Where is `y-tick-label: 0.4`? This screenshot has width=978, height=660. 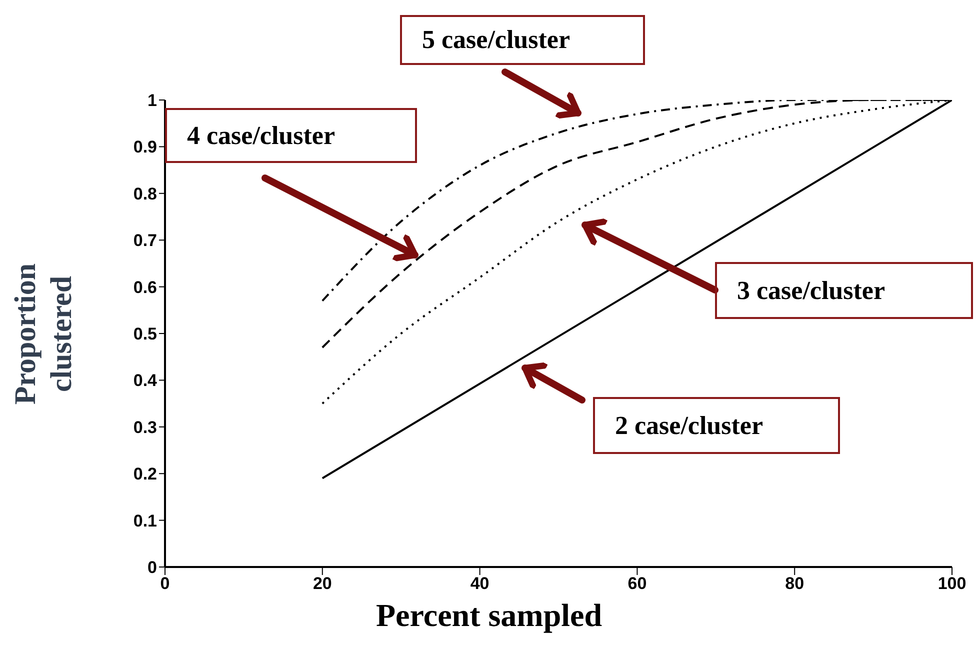
y-tick-label: 0.4 is located at coordinates (145, 380).